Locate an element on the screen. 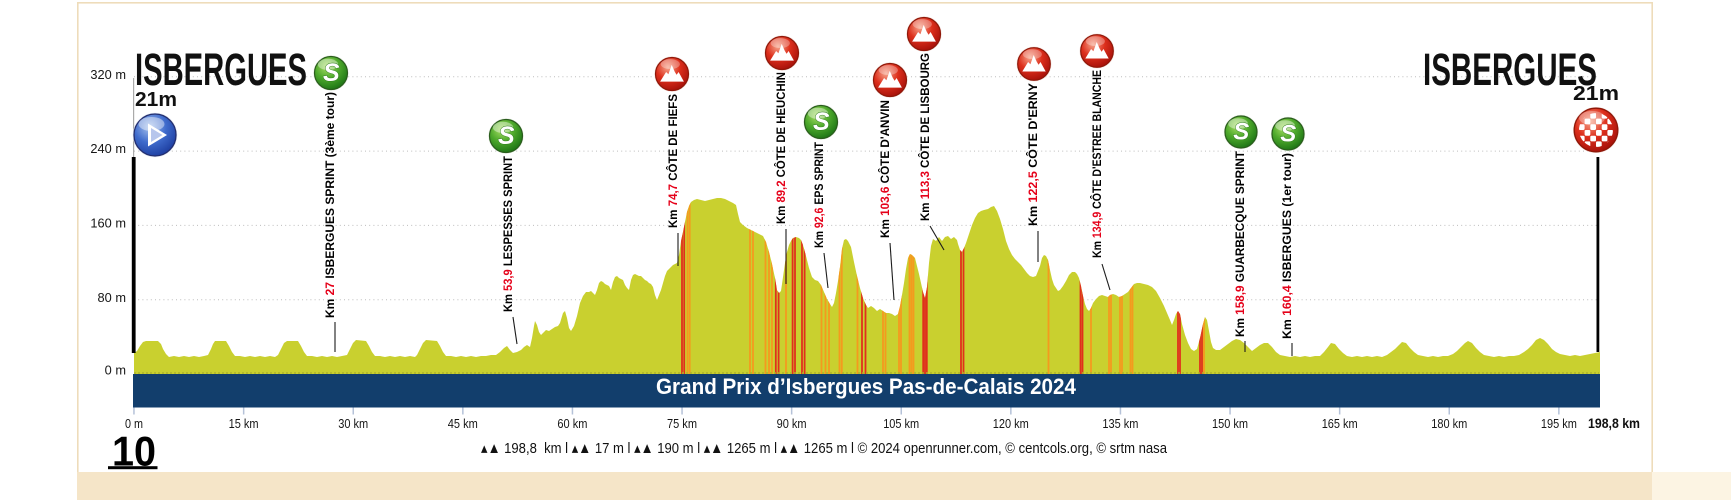 This screenshot has height=500, width=1731. svg-text: 160 m is located at coordinates (108, 223).